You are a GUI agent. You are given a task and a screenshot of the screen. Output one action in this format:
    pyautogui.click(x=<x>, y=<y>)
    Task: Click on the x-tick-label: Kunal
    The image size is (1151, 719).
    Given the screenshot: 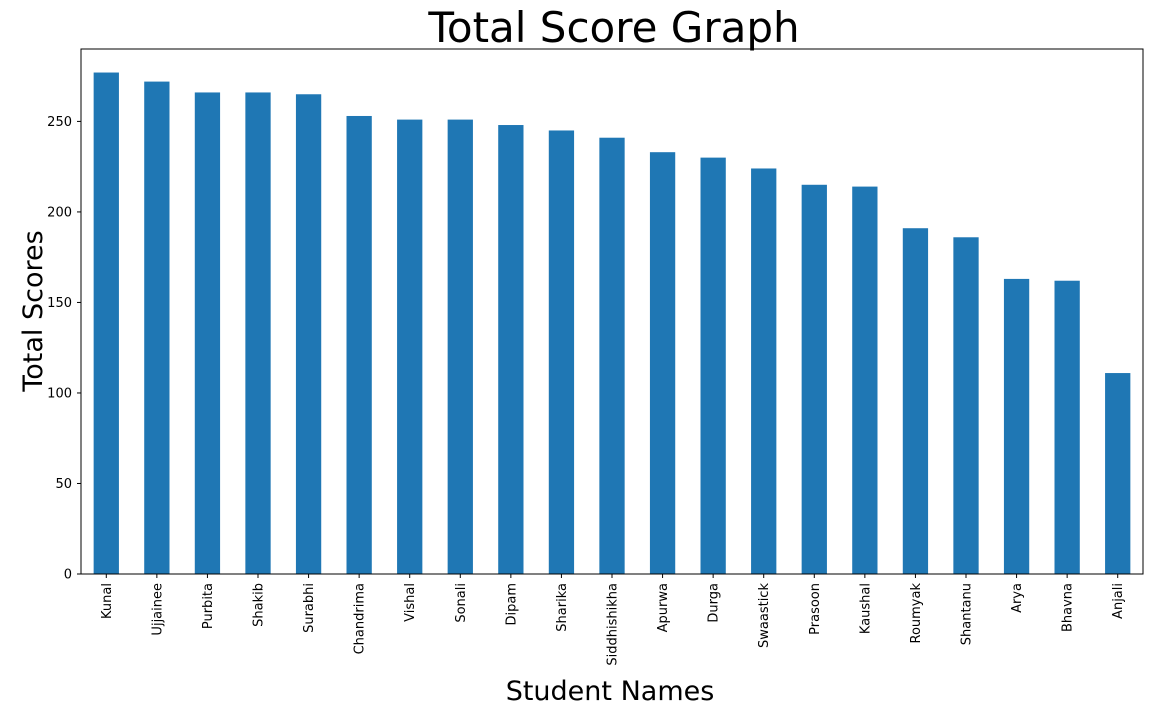 What is the action you would take?
    pyautogui.click(x=107, y=601)
    